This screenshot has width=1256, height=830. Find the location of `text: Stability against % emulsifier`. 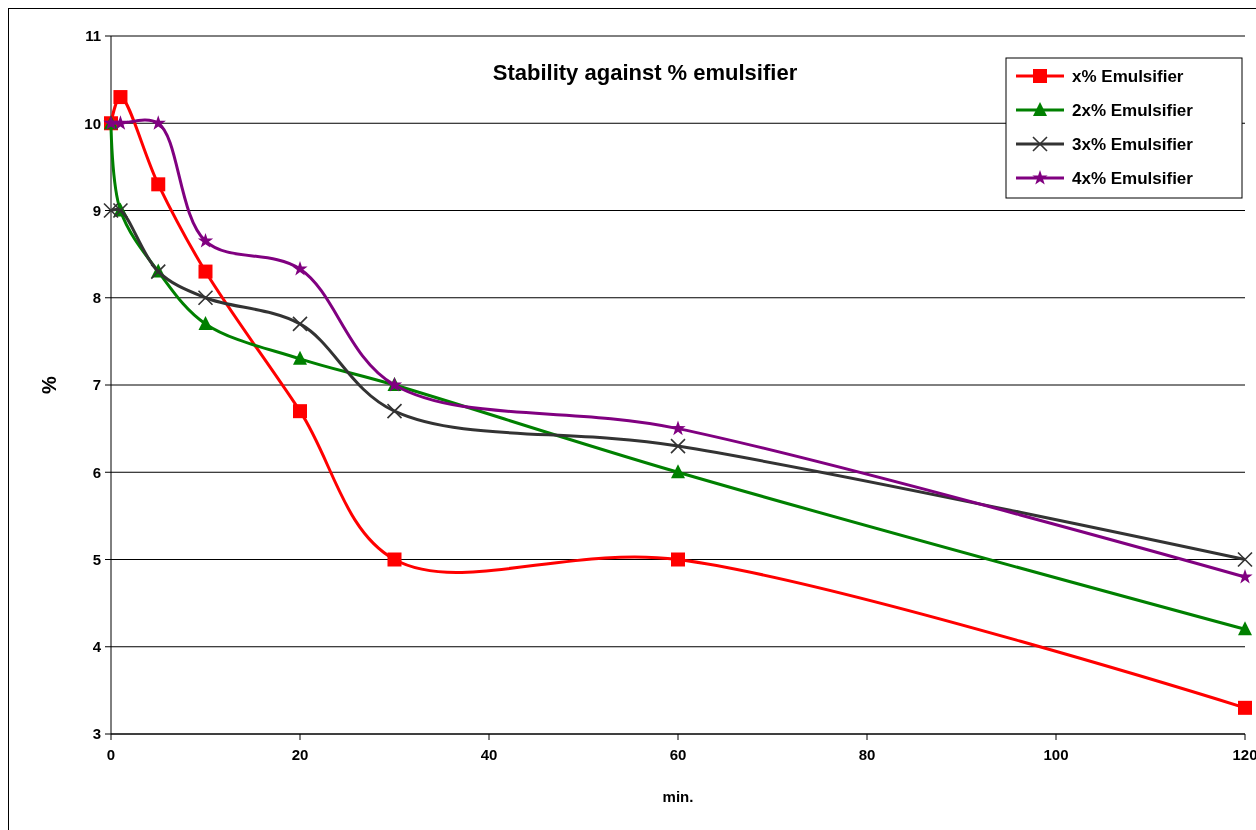

text: Stability against % emulsifier is located at coordinates (645, 72).